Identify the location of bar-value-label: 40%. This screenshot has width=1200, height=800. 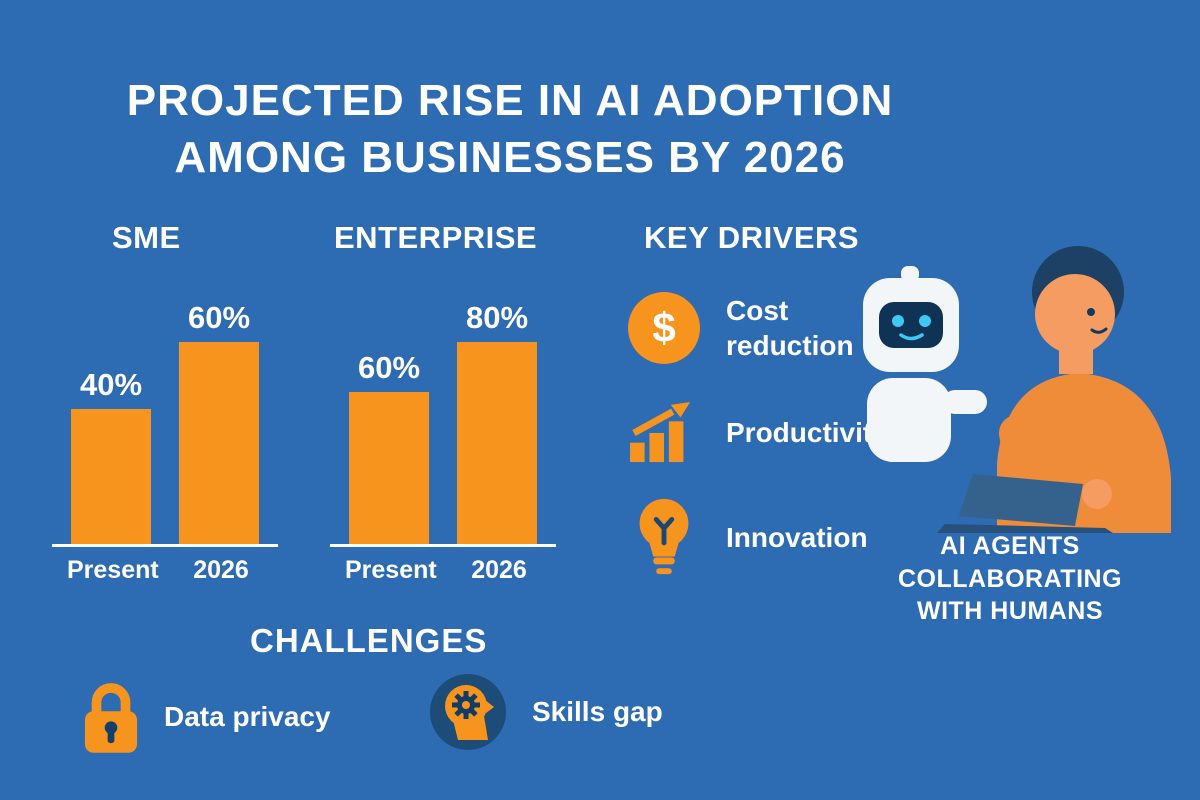
(111, 384).